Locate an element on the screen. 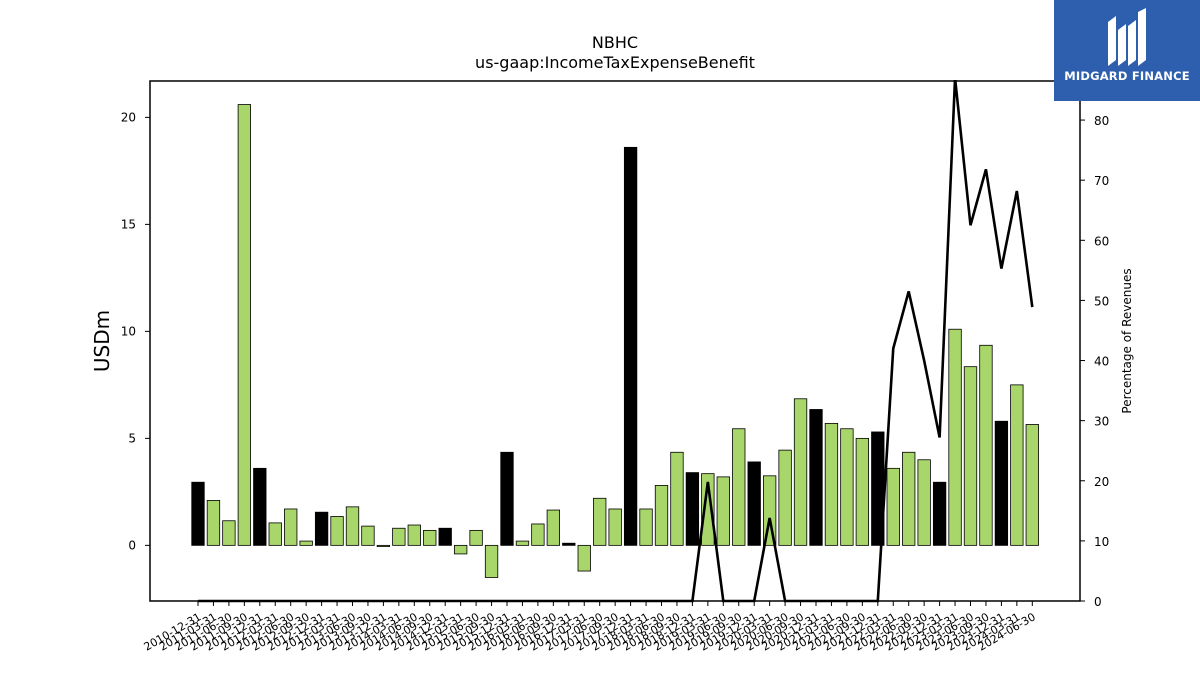 The image size is (1200, 675). brand-logo: MIDGARD FINANCE is located at coordinates (1127, 50).